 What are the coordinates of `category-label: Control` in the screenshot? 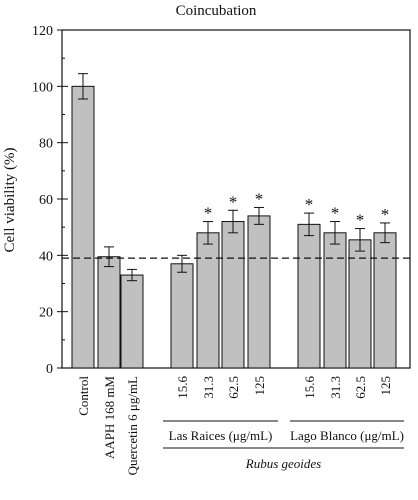 It's located at (83, 396).